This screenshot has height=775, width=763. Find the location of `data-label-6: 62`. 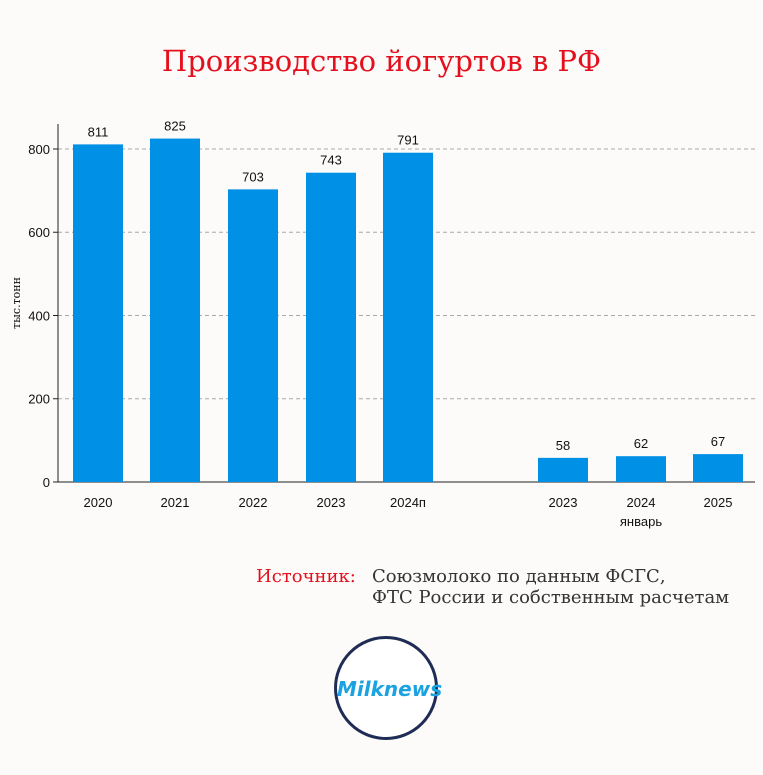

data-label-6: 62 is located at coordinates (641, 443).